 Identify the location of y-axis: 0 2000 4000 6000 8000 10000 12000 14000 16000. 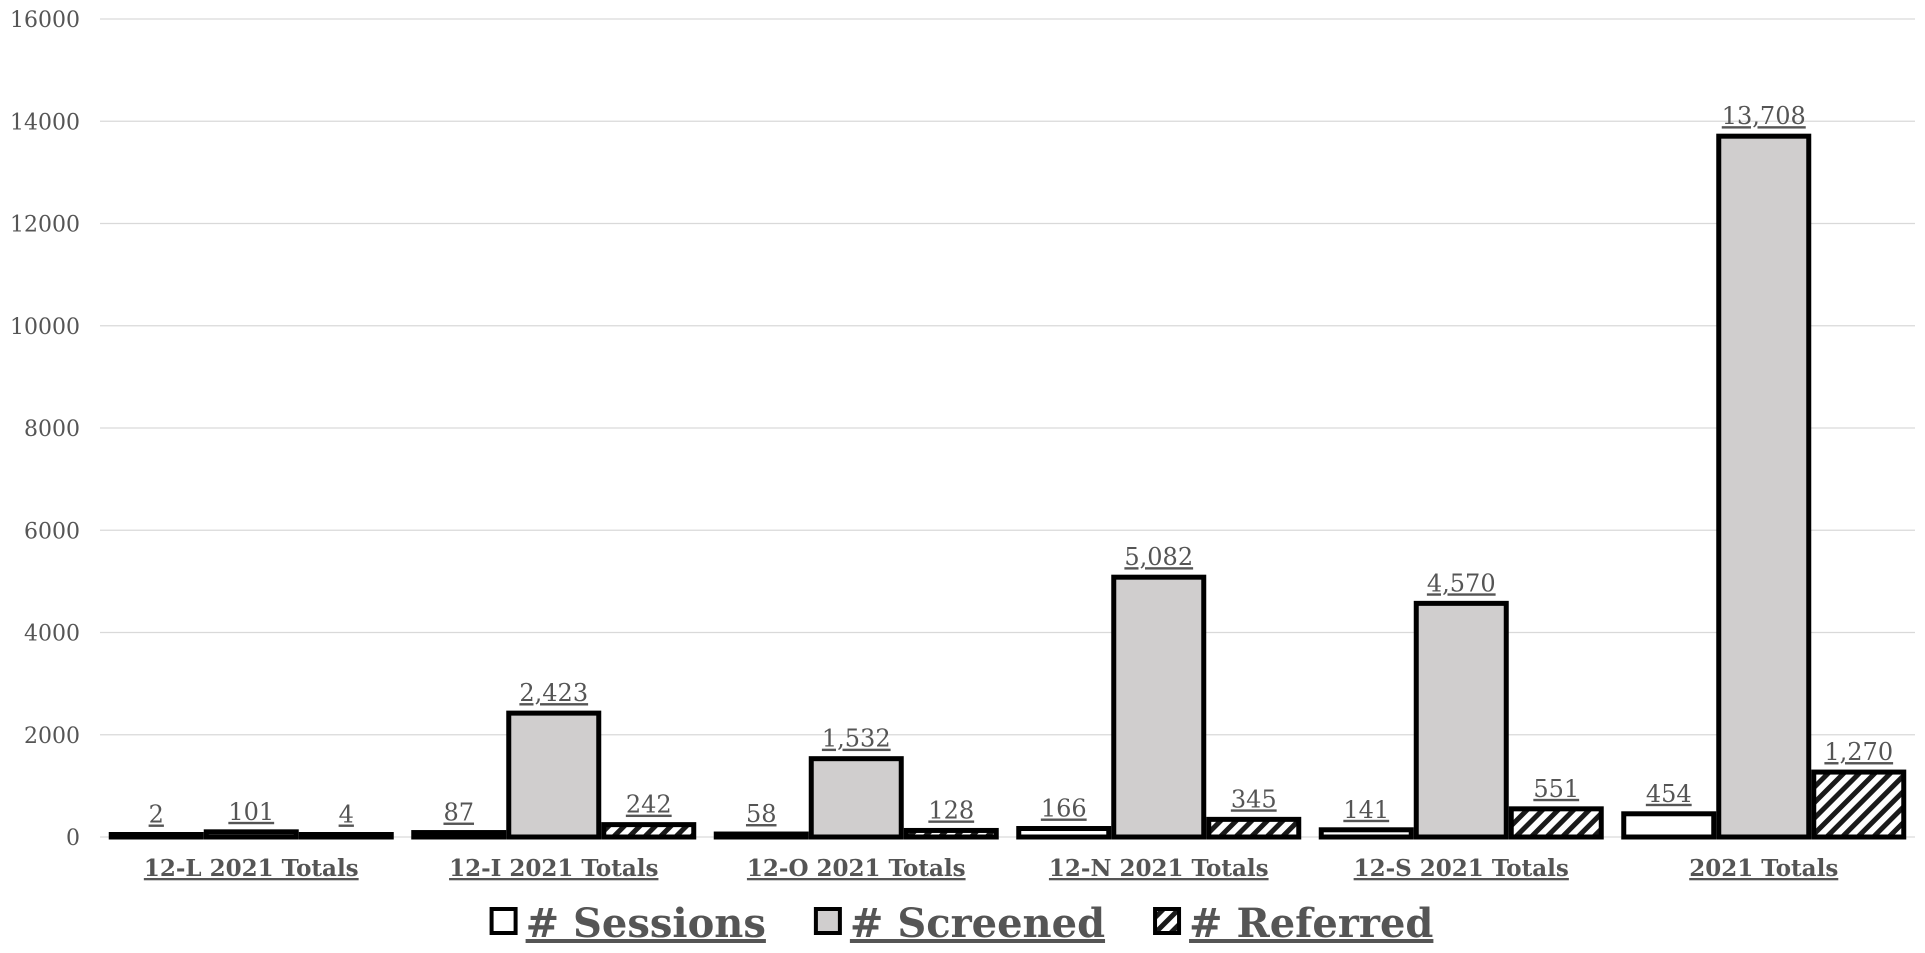
(45, 429).